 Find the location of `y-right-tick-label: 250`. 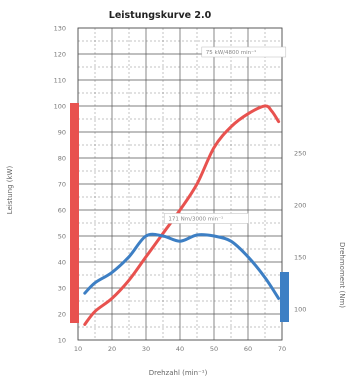

y-right-tick-label: 250 is located at coordinates (300, 153).